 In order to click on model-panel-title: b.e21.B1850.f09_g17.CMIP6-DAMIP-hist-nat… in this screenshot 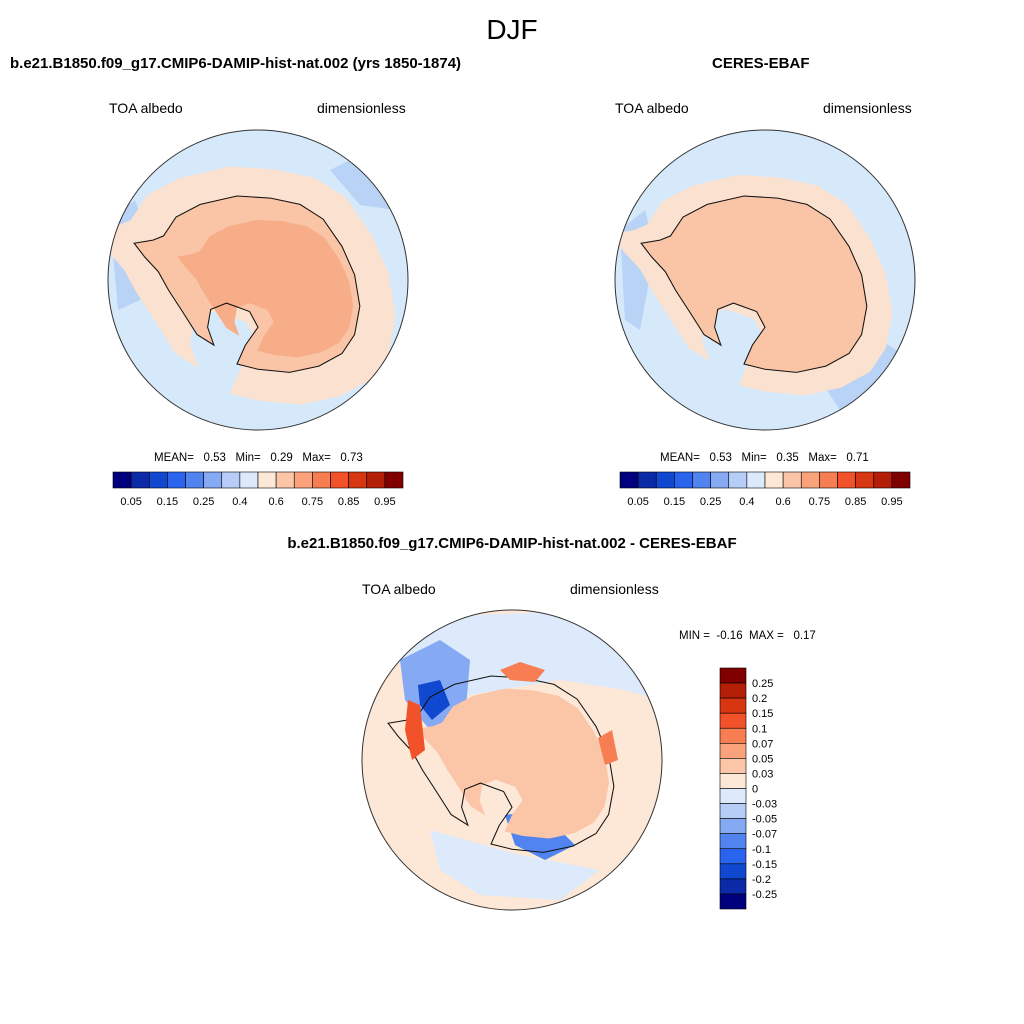, I will do `click(236, 63)`.